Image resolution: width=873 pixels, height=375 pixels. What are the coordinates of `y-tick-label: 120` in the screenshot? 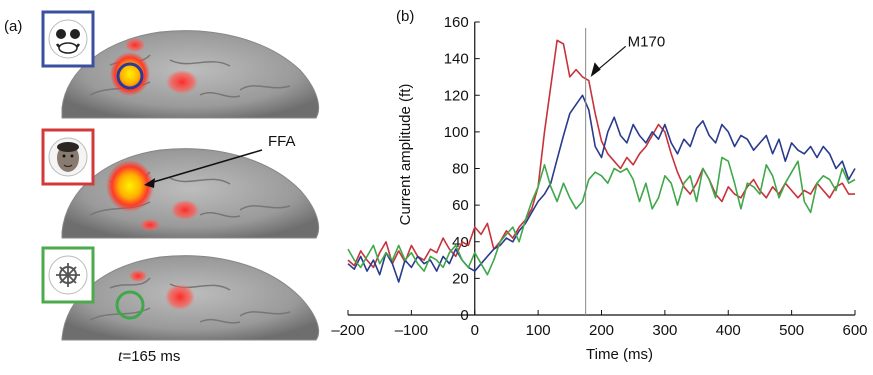 It's located at (456, 95).